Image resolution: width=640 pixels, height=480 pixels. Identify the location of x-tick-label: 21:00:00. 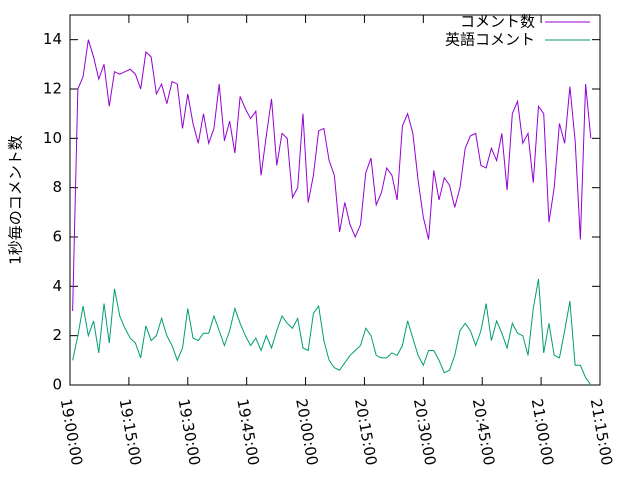
(542, 431).